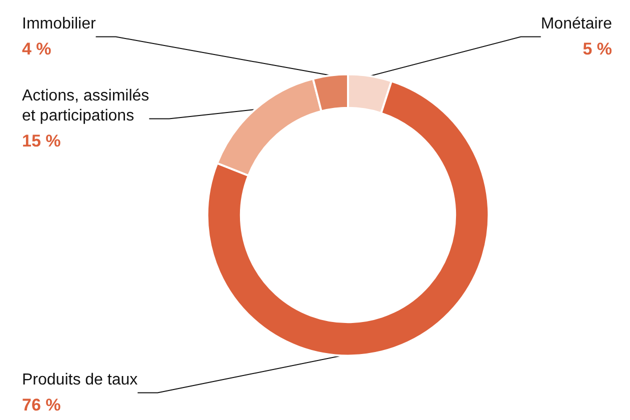  Describe the element at coordinates (59, 24) in the screenshot. I see `slice-label: Immobilier` at that location.